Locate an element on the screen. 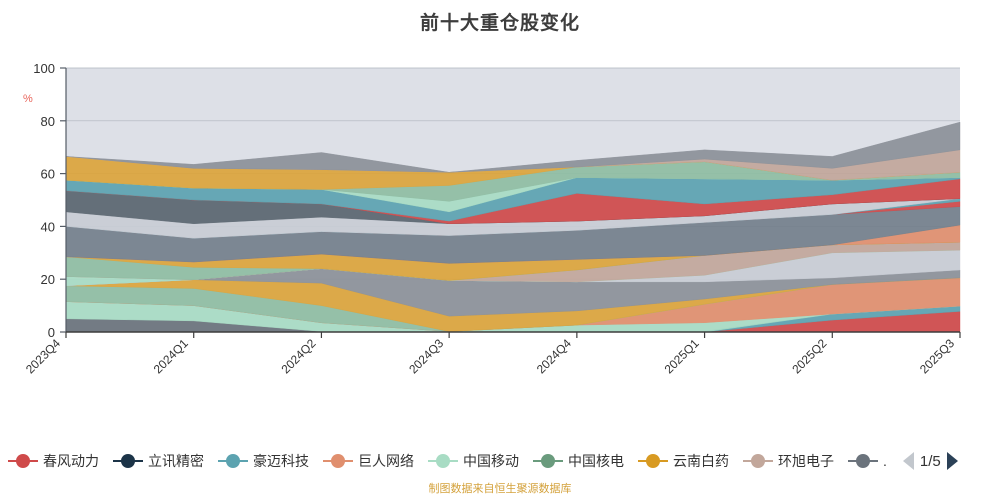 The width and height of the screenshot is (1000, 500). x-axis-tick-label: 2024Q2 is located at coordinates (298, 356).